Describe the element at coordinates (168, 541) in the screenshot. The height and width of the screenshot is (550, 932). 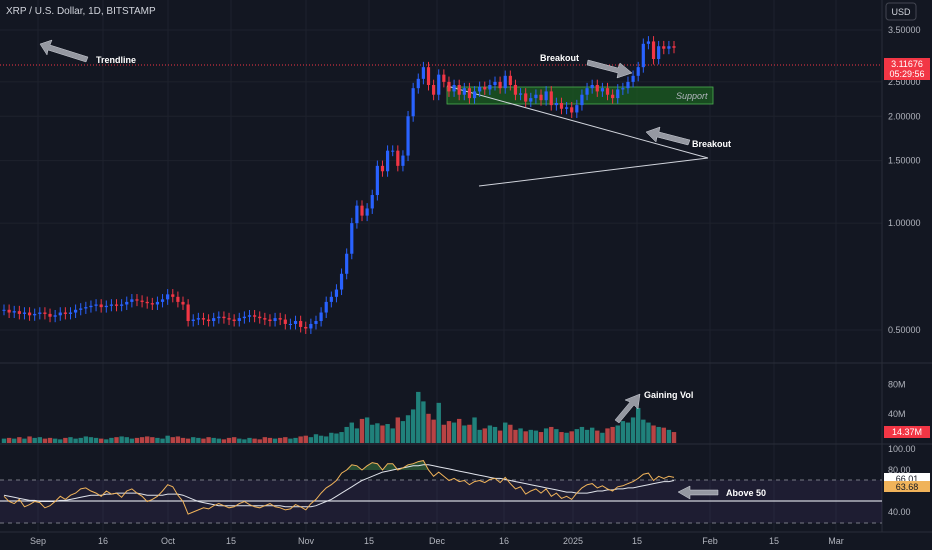
I see `time-tick-label: Oct` at that location.